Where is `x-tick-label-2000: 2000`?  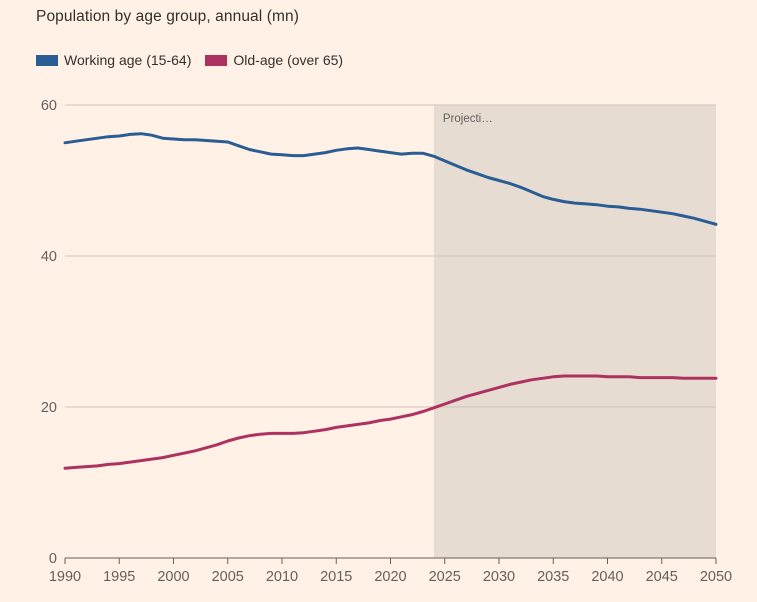
x-tick-label-2000: 2000 is located at coordinates (173, 577).